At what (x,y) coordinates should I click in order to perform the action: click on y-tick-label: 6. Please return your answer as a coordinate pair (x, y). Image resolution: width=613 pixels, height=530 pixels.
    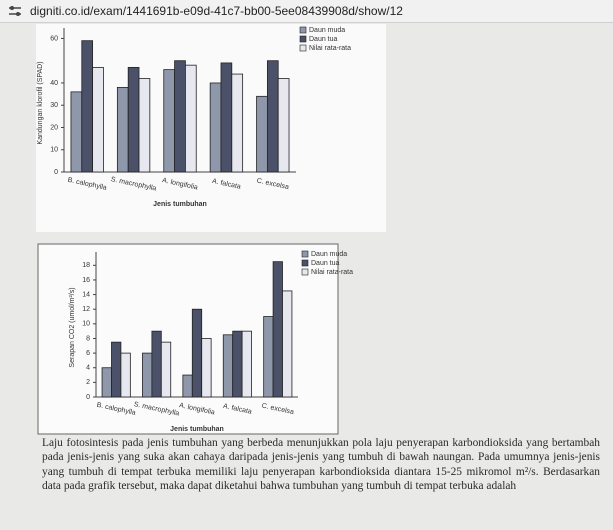
    Looking at the image, I should click on (88, 353).